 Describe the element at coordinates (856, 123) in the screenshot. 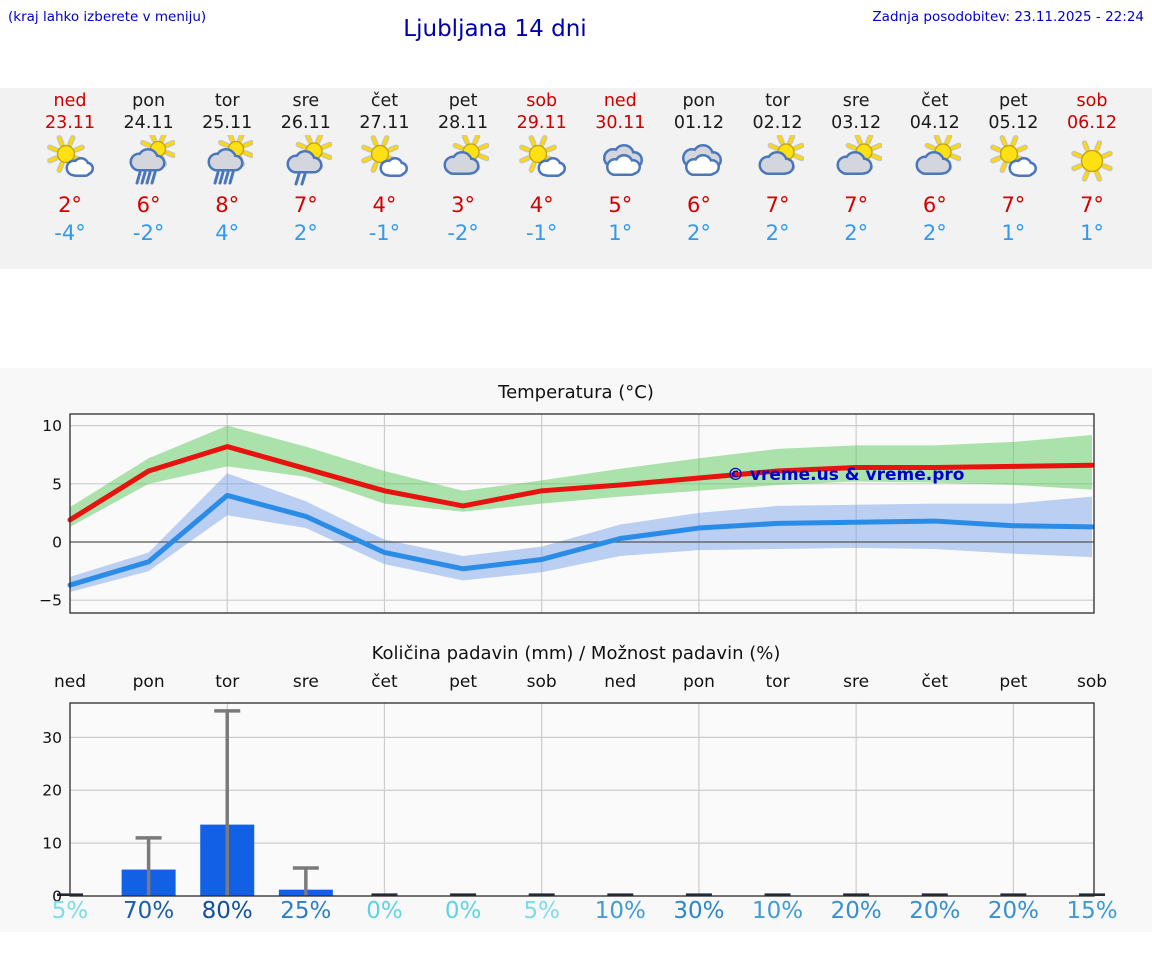

I see `day-date-label: 03.12` at that location.